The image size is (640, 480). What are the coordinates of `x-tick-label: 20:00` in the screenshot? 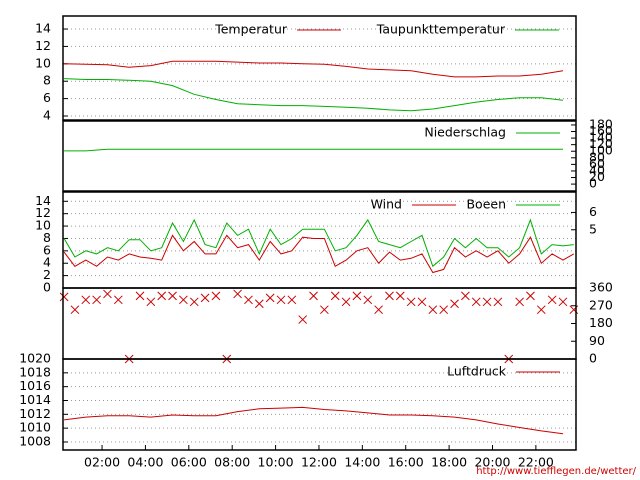 It's located at (492, 462).